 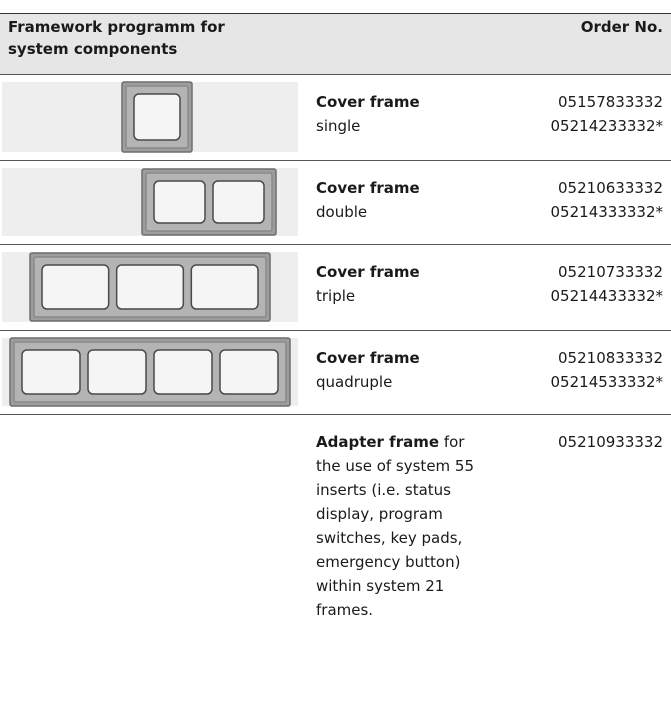 What do you see at coordinates (338, 126) in the screenshot?
I see `item-description: single` at bounding box center [338, 126].